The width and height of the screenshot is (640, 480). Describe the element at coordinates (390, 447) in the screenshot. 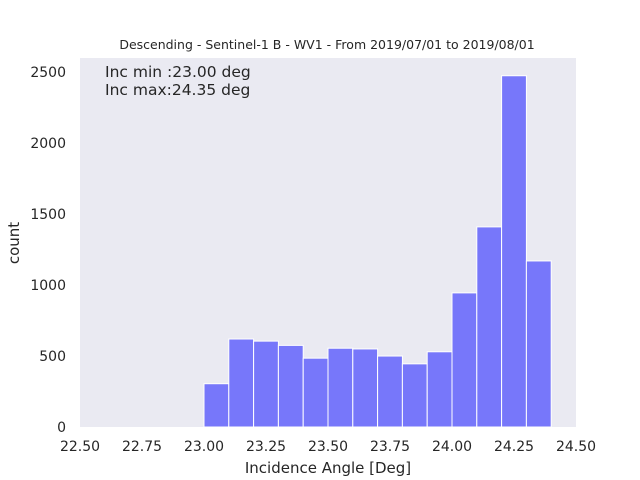

I see `x-tick-label-5: 23.75` at that location.